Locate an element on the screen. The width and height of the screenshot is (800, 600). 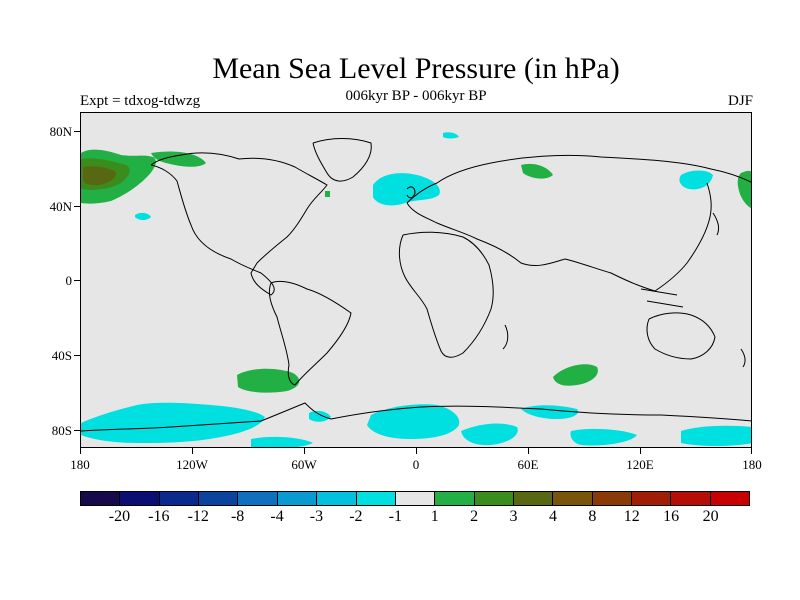
lat-label-40n: 40N is located at coordinates (60, 206).